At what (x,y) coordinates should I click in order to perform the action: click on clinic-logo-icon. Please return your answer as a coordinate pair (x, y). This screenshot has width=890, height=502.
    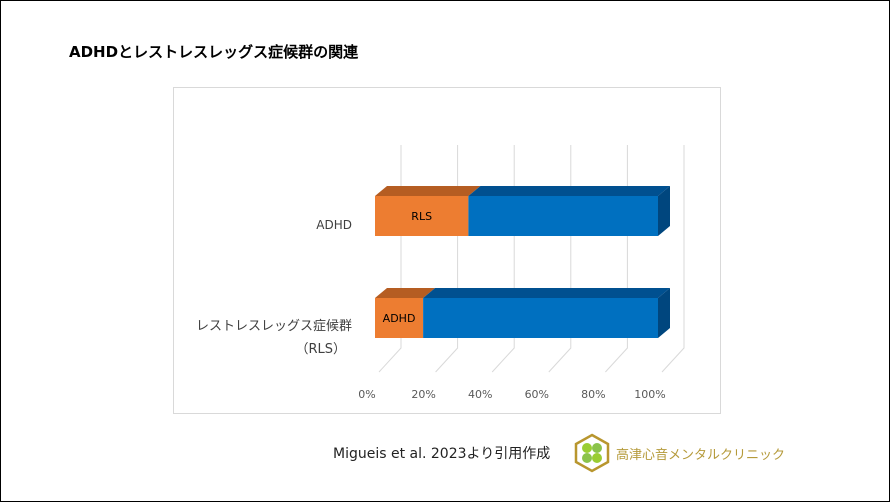
    Looking at the image, I should click on (592, 453).